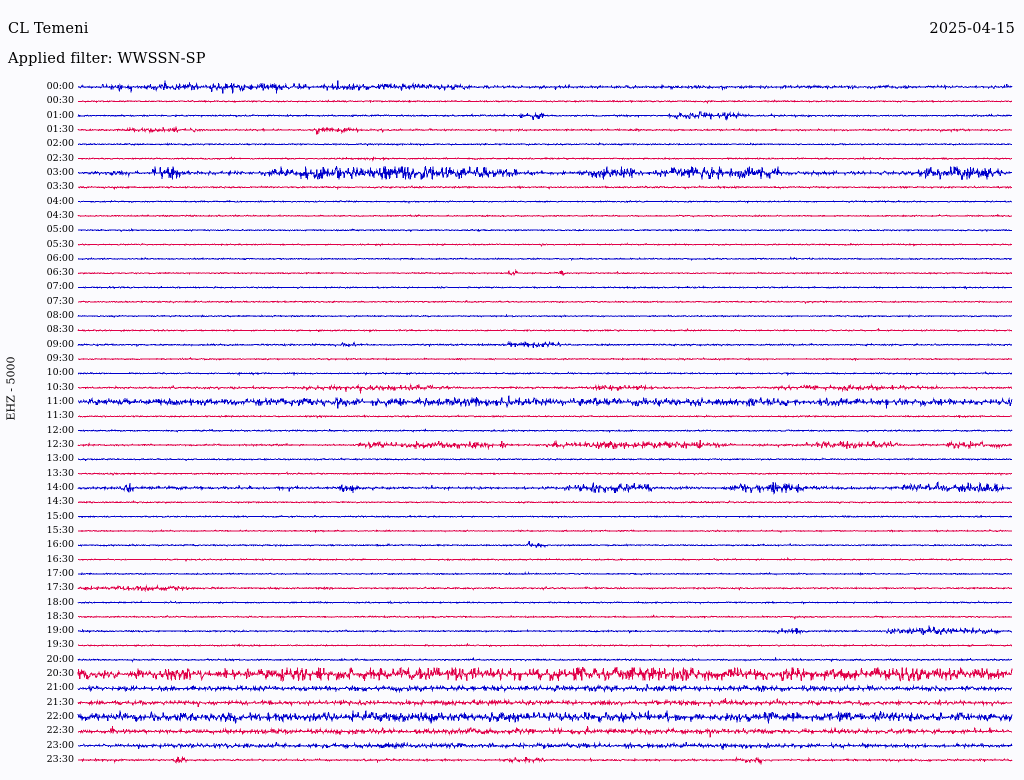 This screenshot has height=780, width=1024. Describe the element at coordinates (60, 344) in the screenshot. I see `time-label-0900: 09:00` at that location.